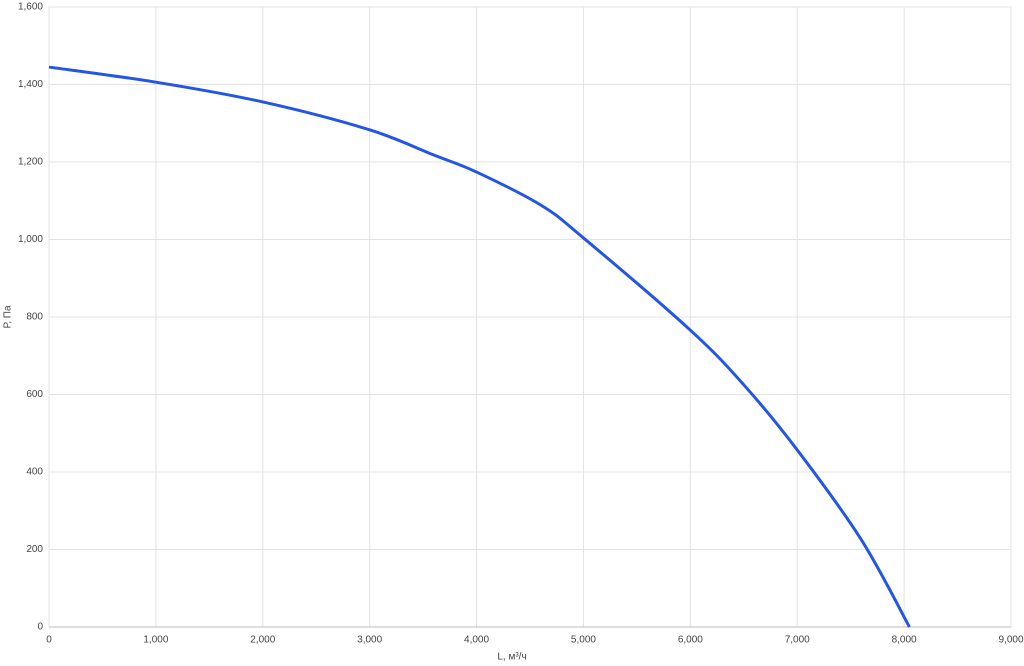  Describe the element at coordinates (30, 84) in the screenshot. I see `y-tick-label: 1,400` at that location.